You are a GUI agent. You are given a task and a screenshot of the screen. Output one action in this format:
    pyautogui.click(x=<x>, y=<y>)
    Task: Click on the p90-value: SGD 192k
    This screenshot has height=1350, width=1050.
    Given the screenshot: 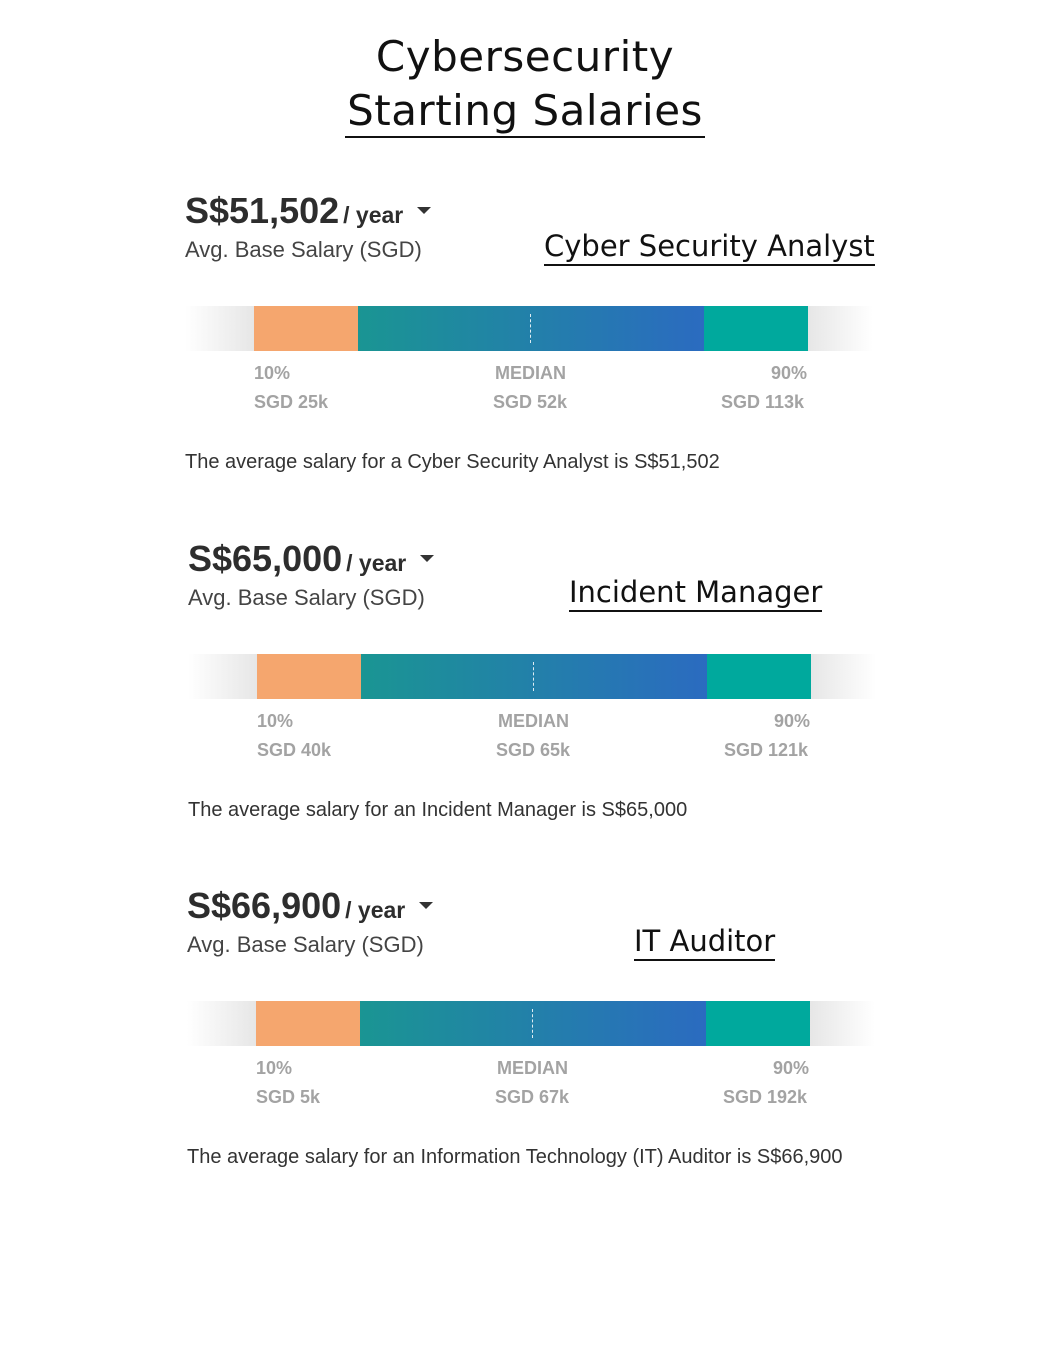 What is the action you would take?
    pyautogui.click(x=765, y=1097)
    